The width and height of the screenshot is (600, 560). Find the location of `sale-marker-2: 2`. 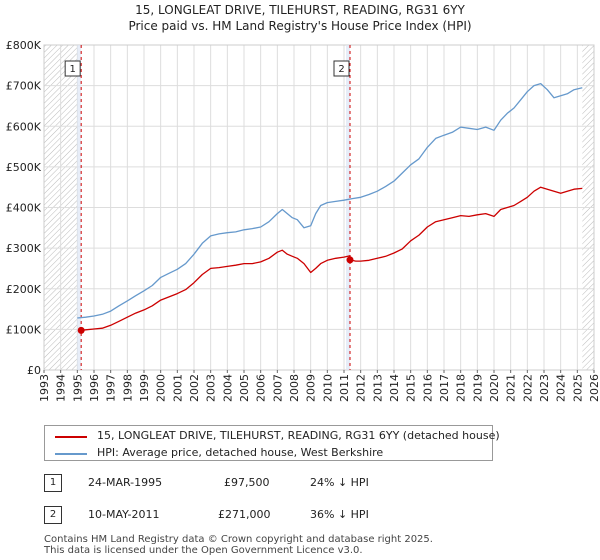

sale-marker-2: 2 is located at coordinates (341, 68).